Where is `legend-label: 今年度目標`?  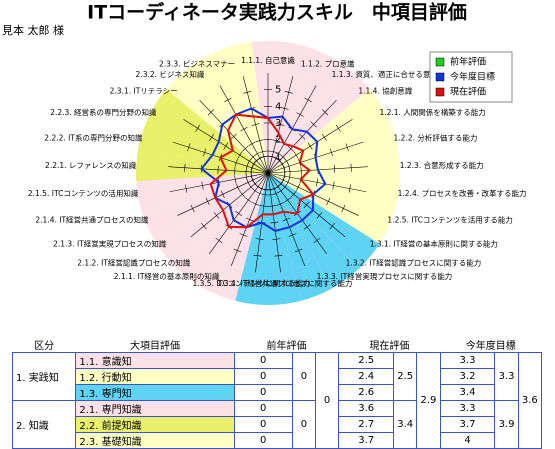 legend-label: 今年度目標 is located at coordinates (472, 77).